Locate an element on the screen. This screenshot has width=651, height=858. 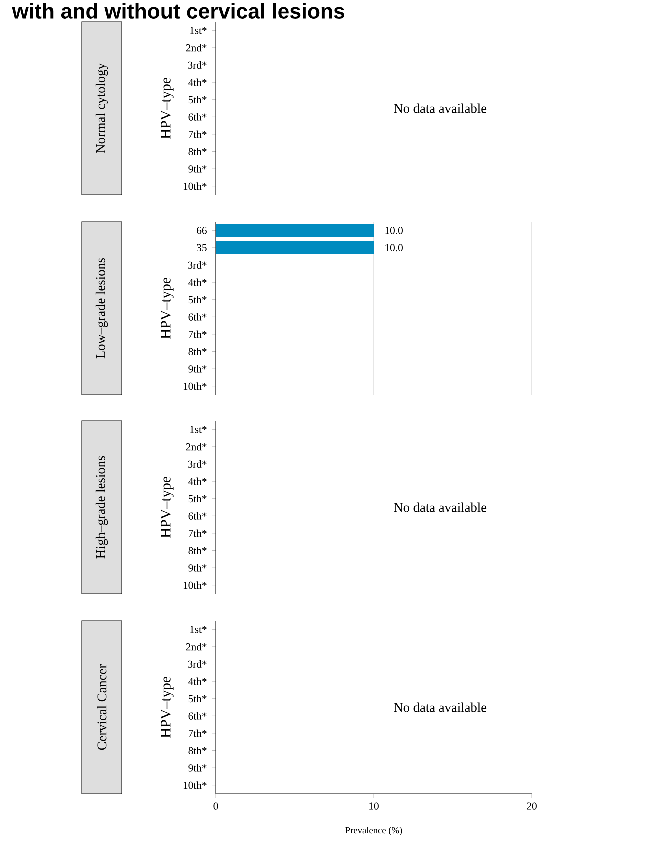
y-tick-label: 35 is located at coordinates (202, 248).